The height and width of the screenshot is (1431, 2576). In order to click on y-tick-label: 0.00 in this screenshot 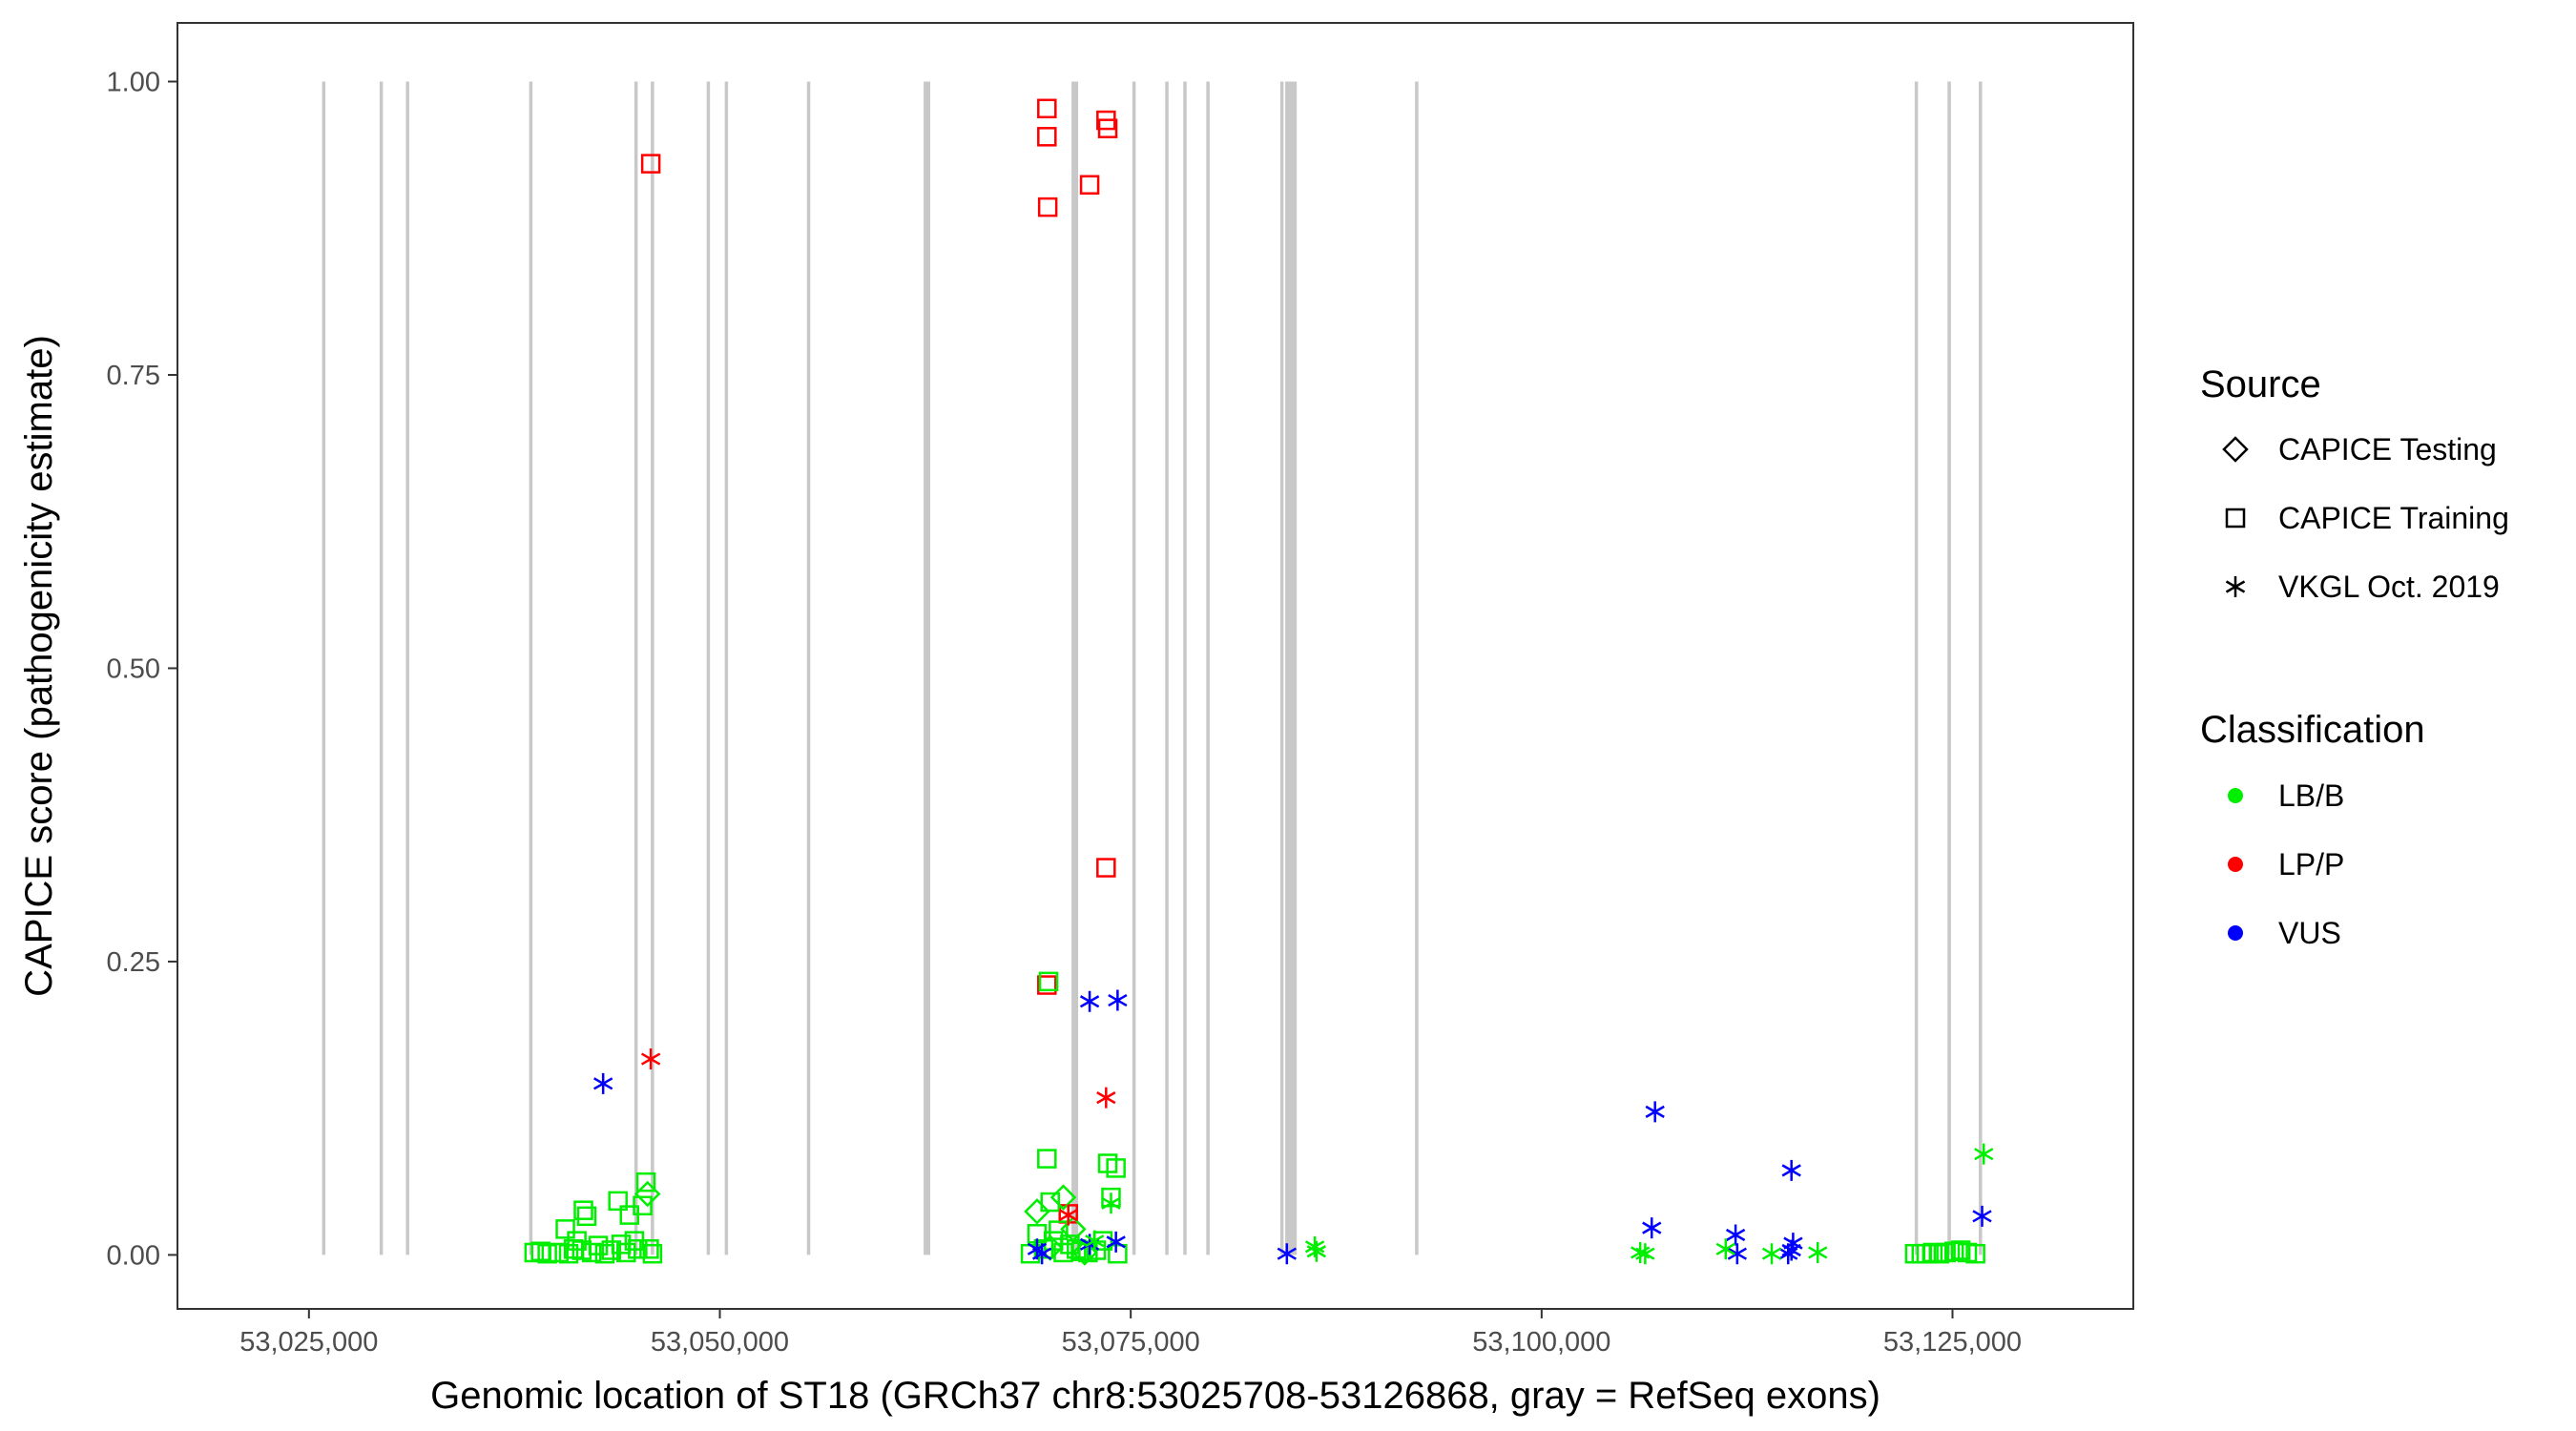, I will do `click(133, 1255)`.